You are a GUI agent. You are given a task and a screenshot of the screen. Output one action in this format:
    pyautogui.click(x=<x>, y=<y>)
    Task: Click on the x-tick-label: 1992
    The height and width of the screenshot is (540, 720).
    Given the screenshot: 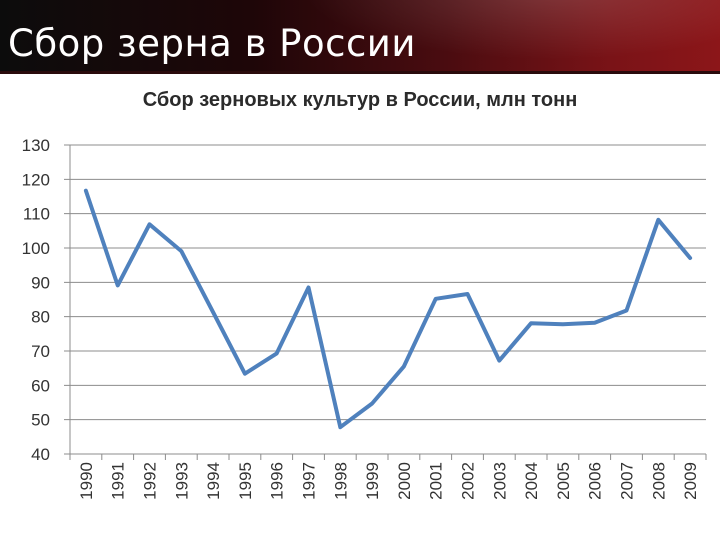 What is the action you would take?
    pyautogui.click(x=150, y=481)
    